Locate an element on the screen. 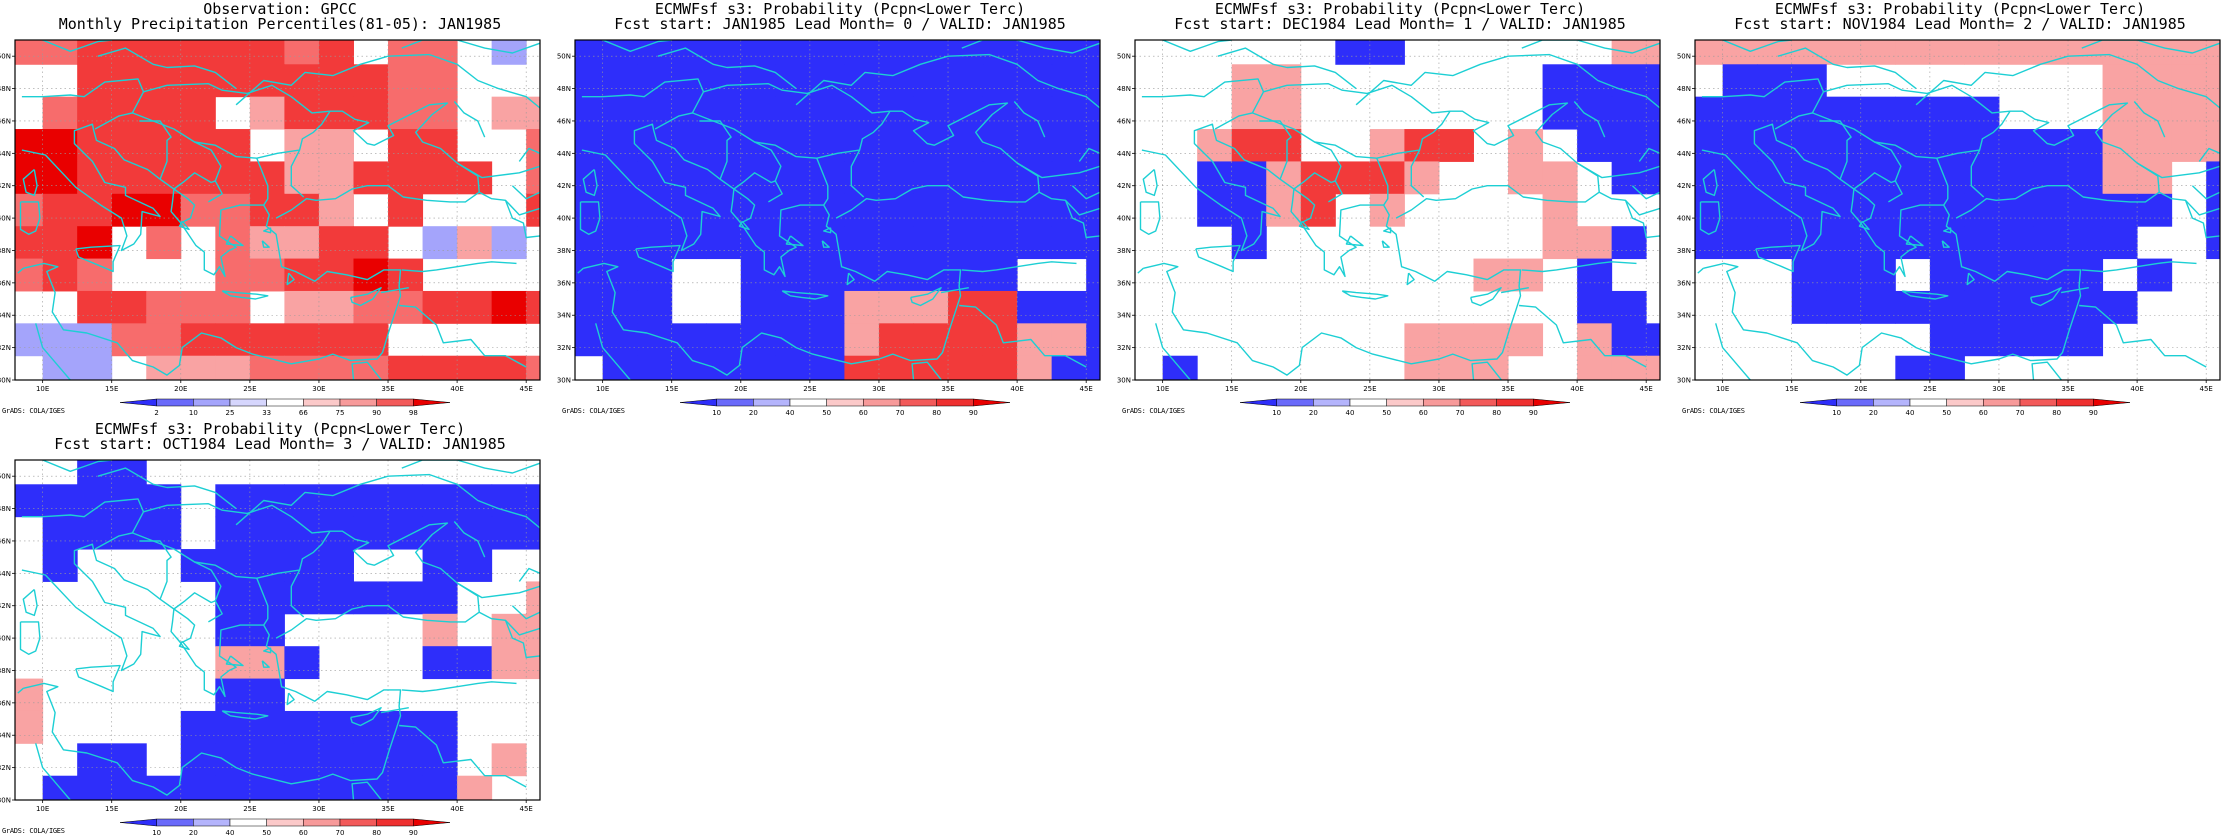  panel-title: Observation: GPCC is located at coordinates (280, 9).